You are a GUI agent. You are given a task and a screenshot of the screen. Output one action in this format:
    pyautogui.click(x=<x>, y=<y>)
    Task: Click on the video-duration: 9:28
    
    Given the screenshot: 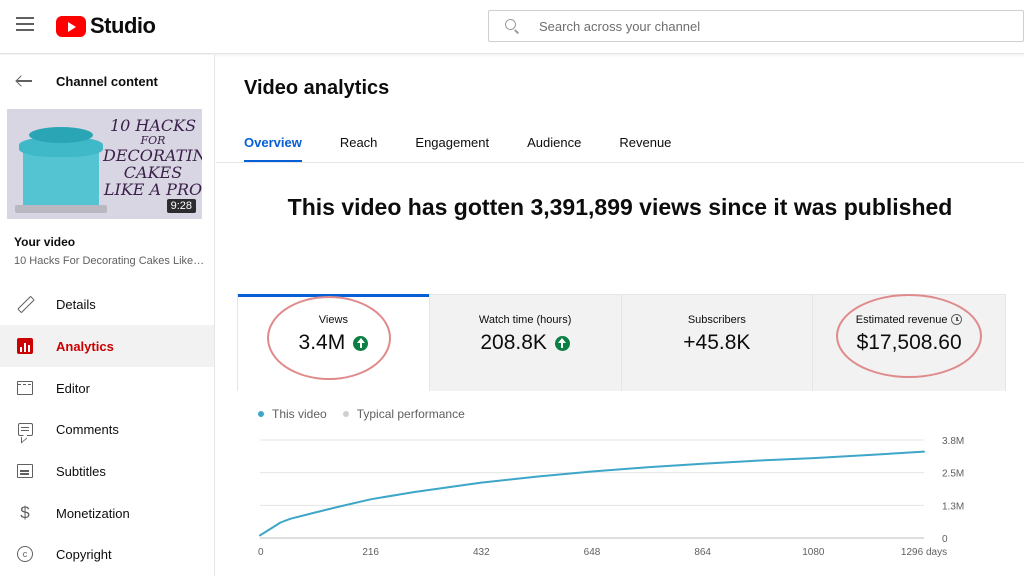 What is the action you would take?
    pyautogui.click(x=181, y=206)
    